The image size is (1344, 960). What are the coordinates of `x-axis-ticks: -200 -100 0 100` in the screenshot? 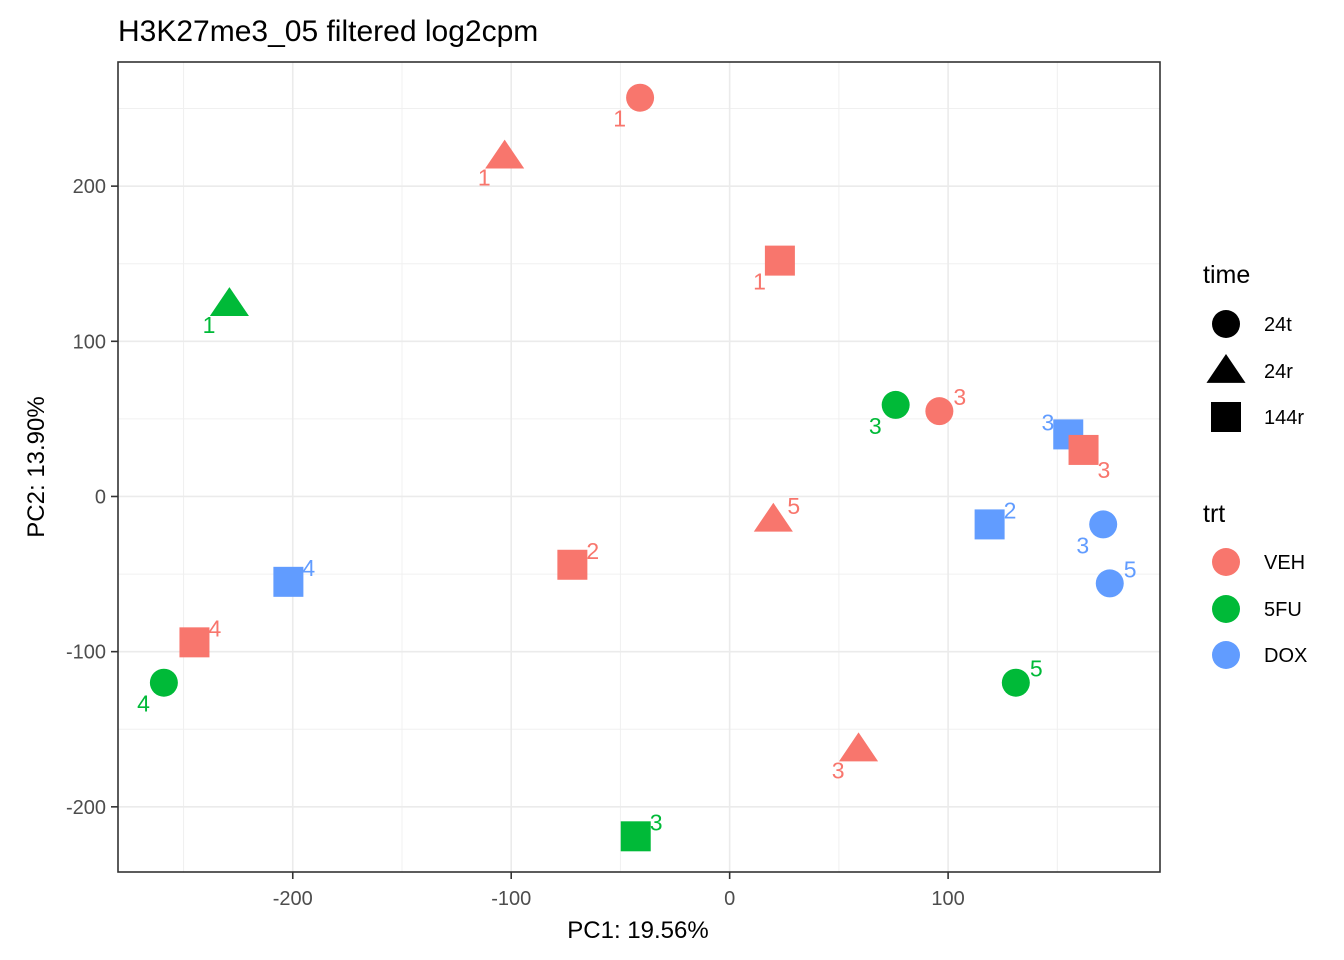 It's located at (619, 891).